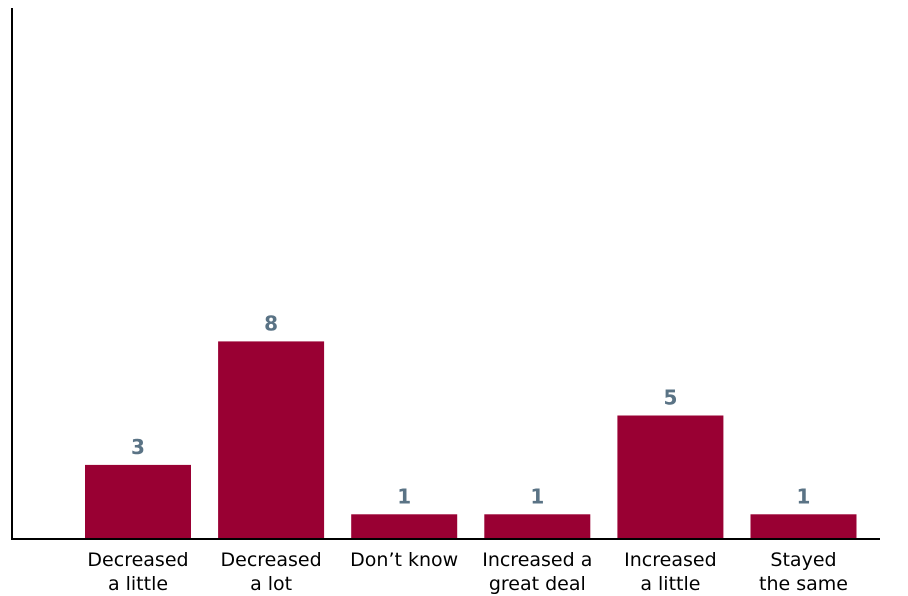 This screenshot has width=908, height=596. Describe the element at coordinates (537, 584) in the screenshot. I see `x-tick-label-3-line-1: great deal` at that location.